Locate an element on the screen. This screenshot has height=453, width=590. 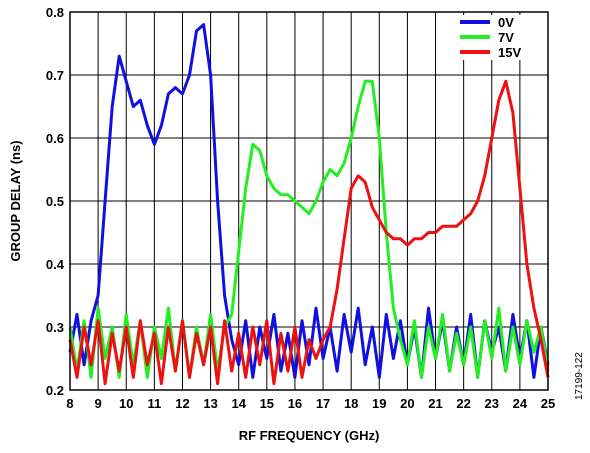
y-axis-label: GROUP DELAY (ns) is located at coordinates (15, 200).